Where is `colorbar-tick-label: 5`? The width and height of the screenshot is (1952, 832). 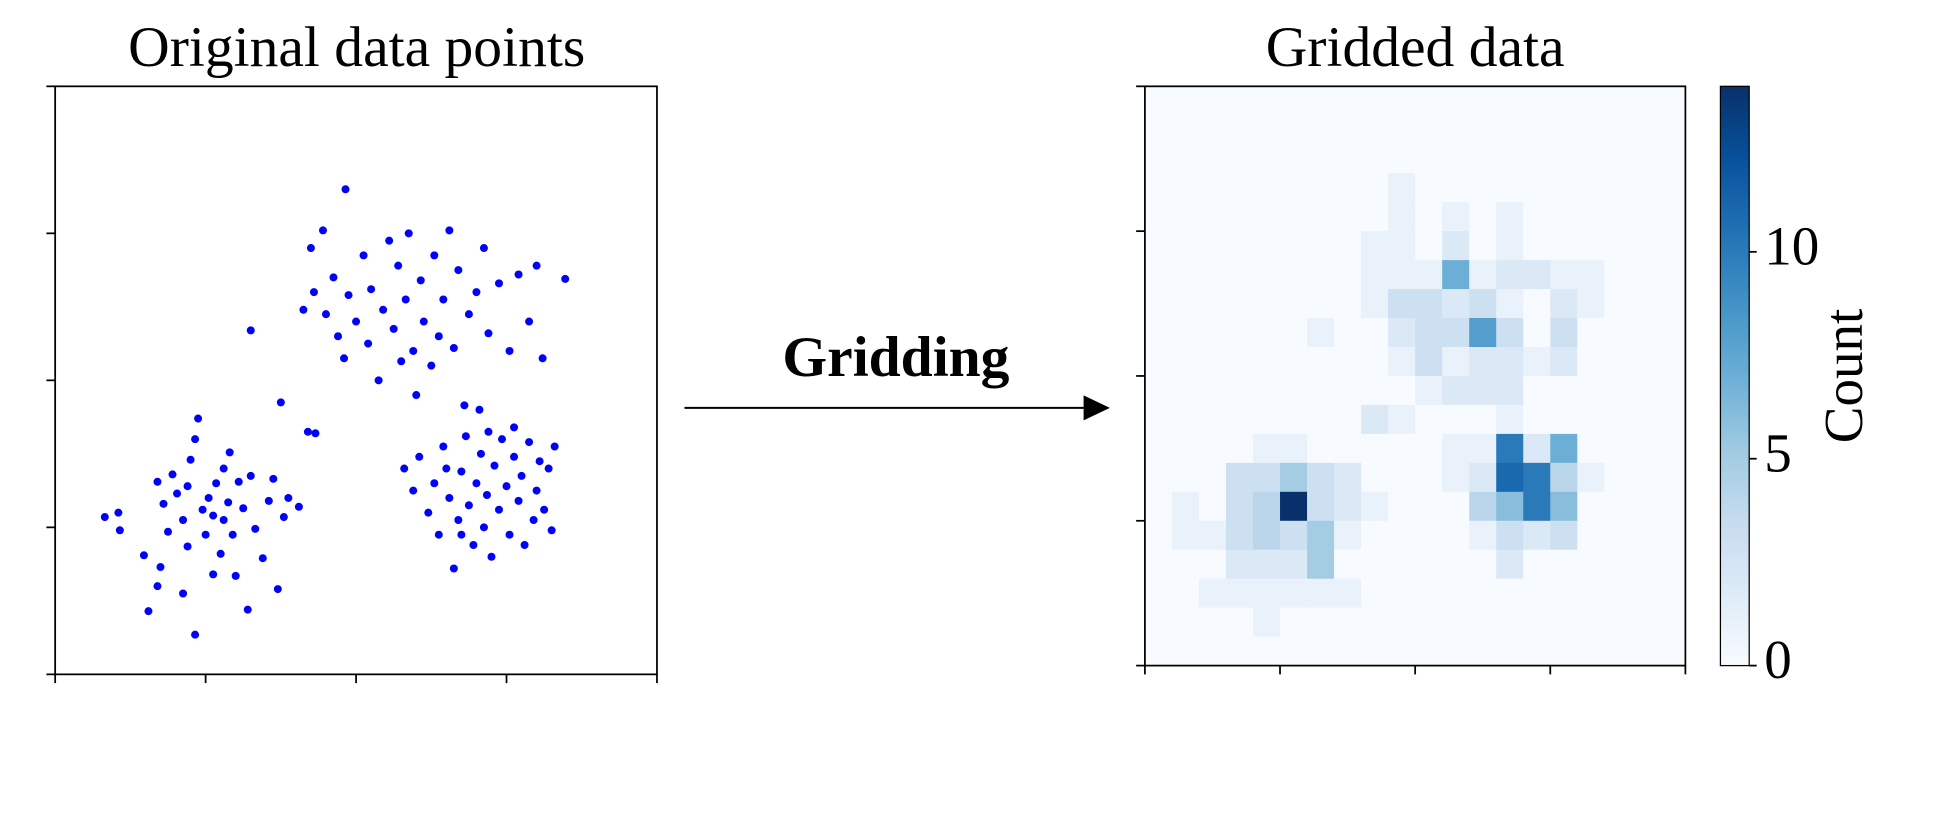
colorbar-tick-label: 5 is located at coordinates (1778, 452).